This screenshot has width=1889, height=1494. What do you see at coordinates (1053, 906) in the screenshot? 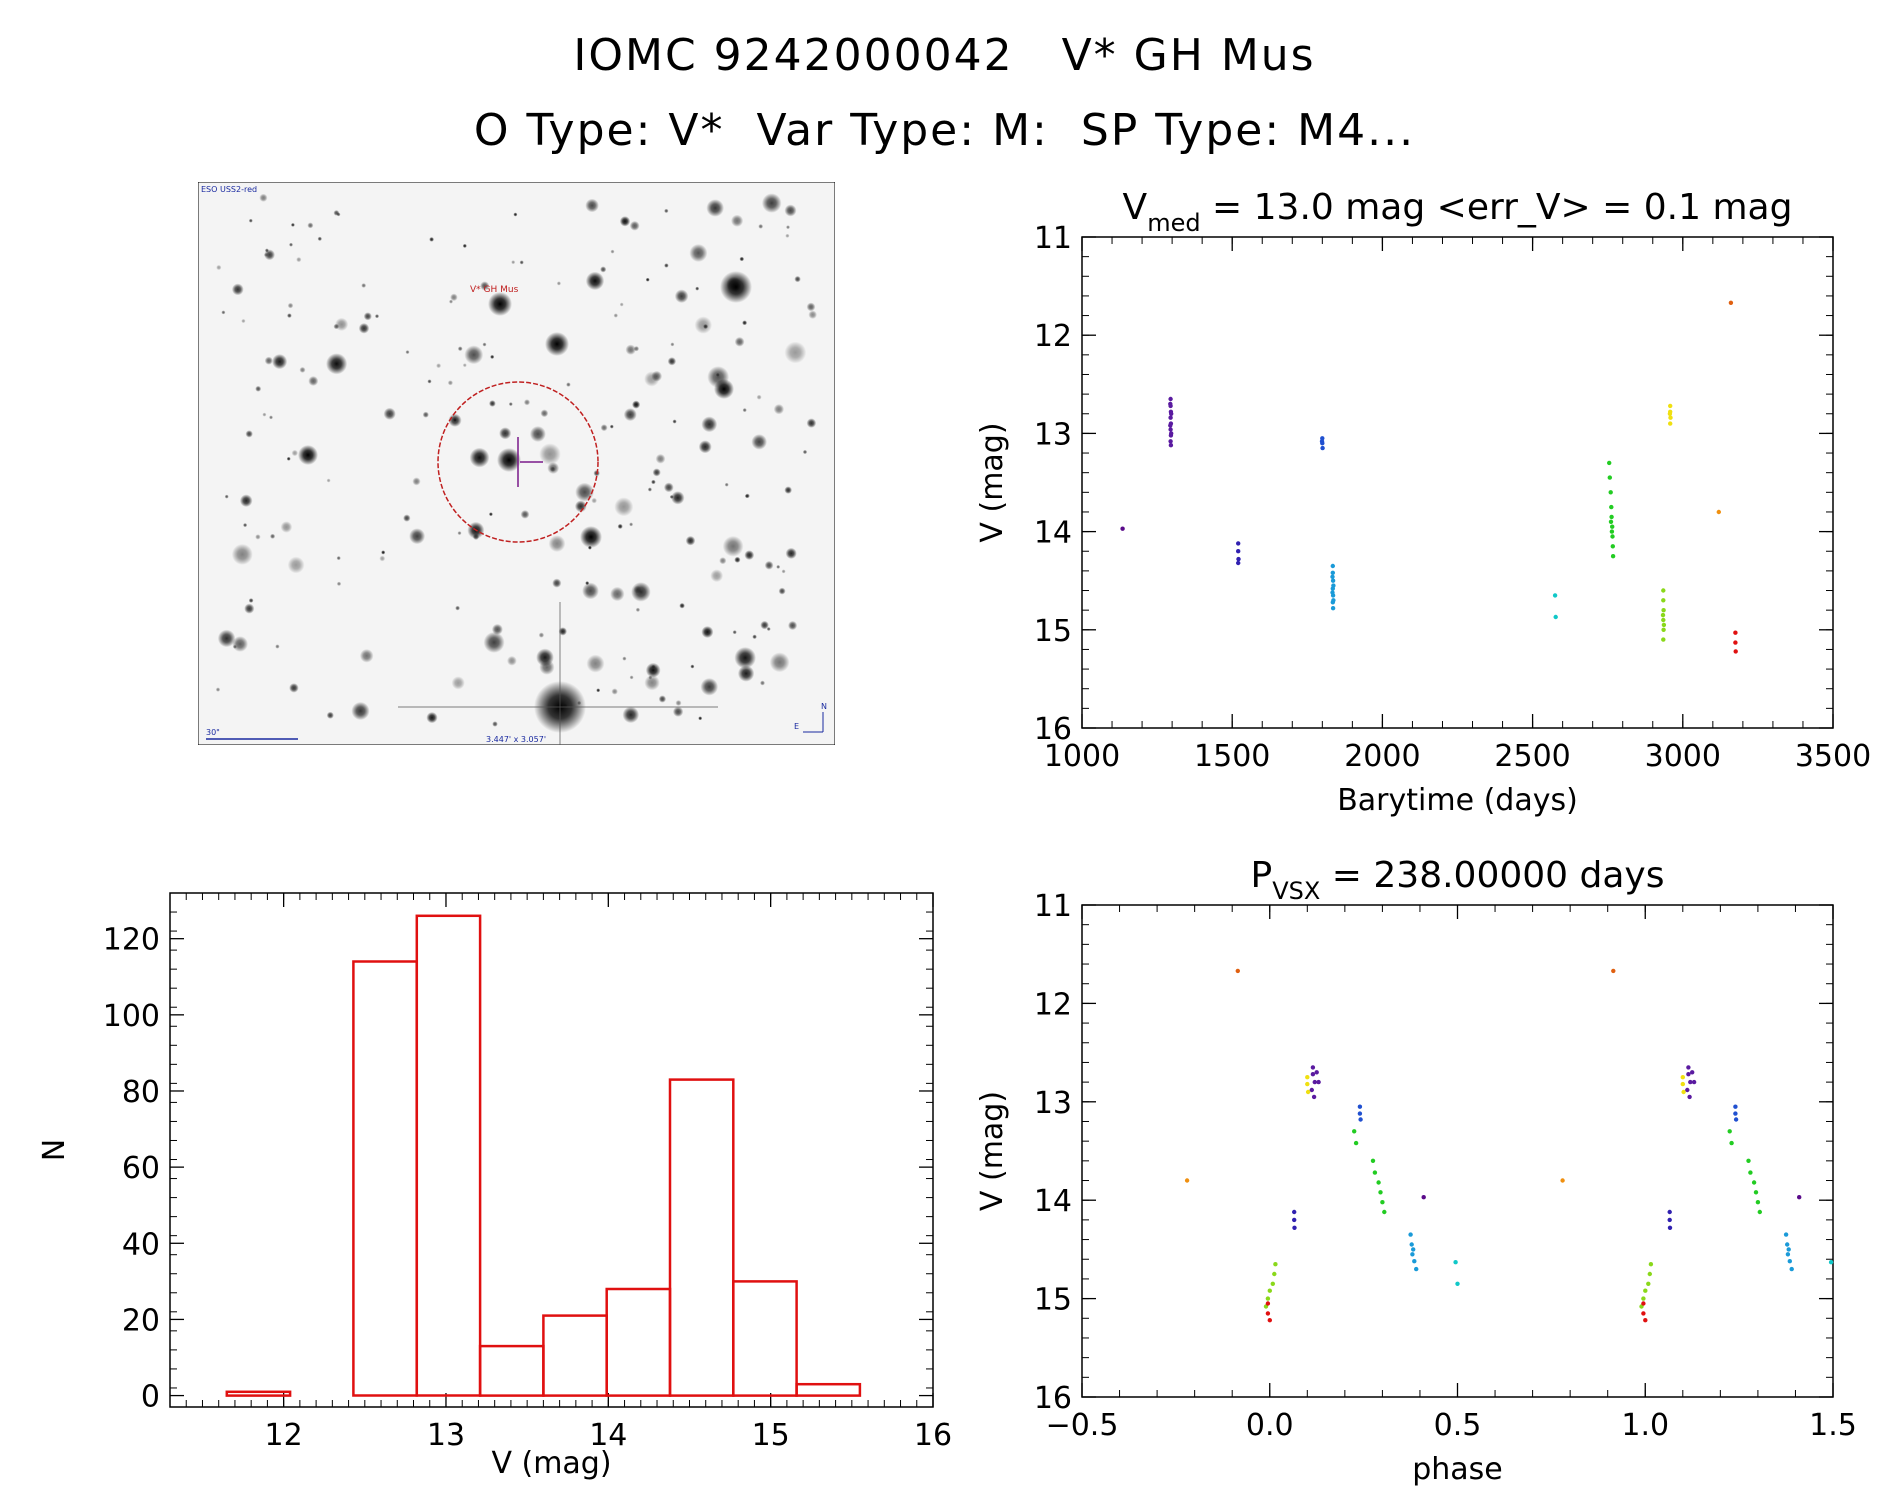
I see `phased-ytick-label: 11` at bounding box center [1053, 906].